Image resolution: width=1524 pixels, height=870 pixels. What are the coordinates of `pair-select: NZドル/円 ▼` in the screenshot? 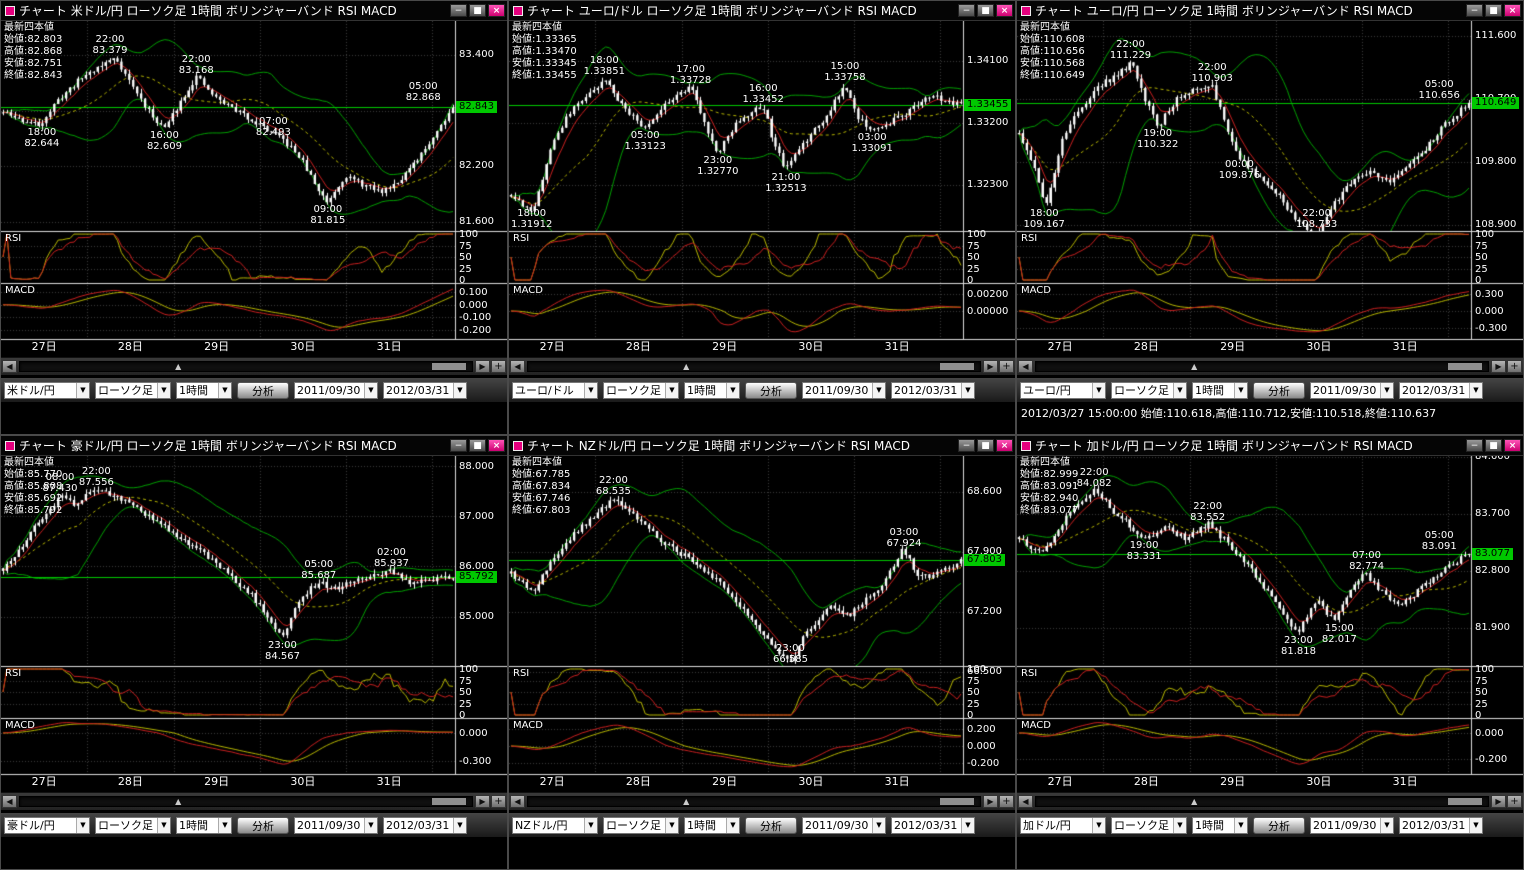 It's located at (555, 825).